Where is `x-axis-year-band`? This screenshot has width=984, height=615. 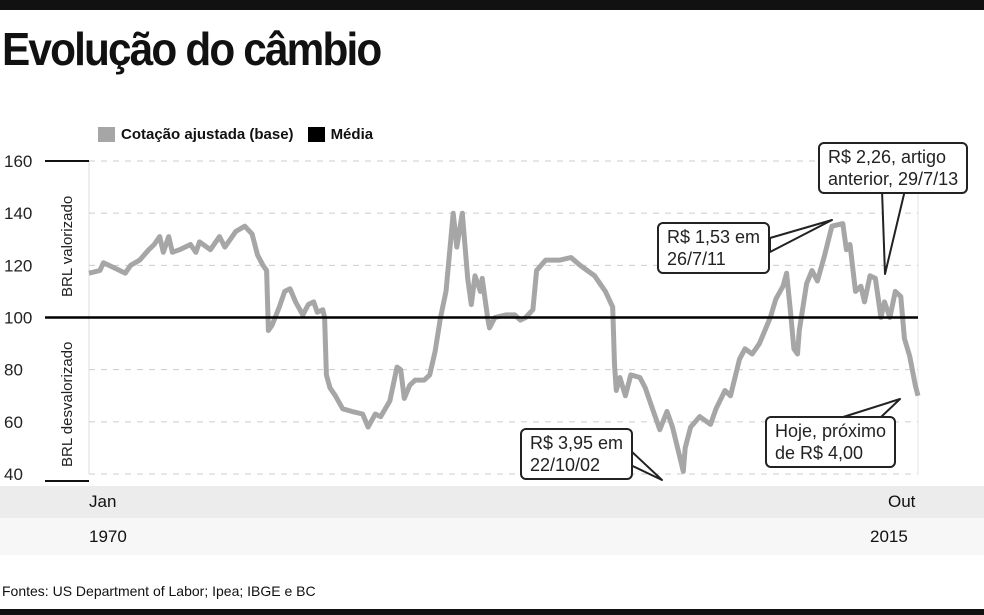
x-axis-year-band is located at coordinates (492, 536).